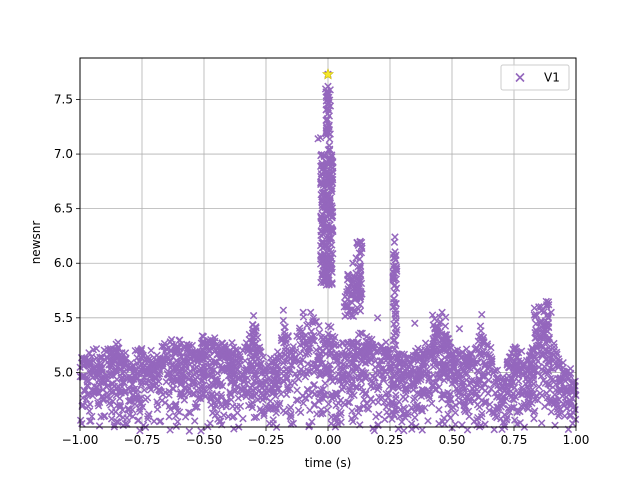 The height and width of the screenshot is (480, 640). Describe the element at coordinates (328, 74) in the screenshot. I see `highlight-layer` at that location.